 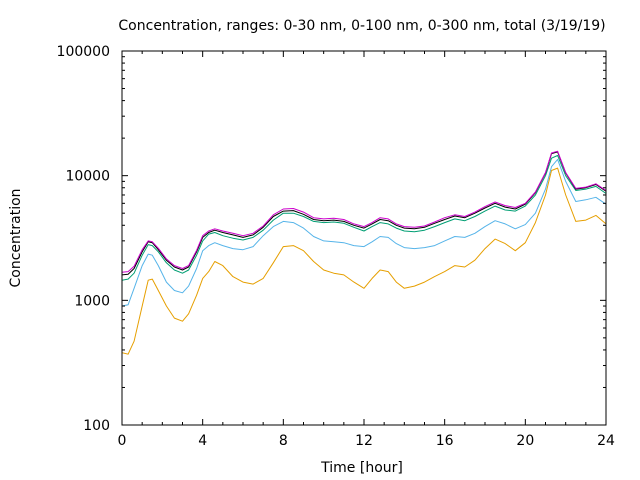 I want to click on y-axis-label: Concentration, so click(x=16, y=237).